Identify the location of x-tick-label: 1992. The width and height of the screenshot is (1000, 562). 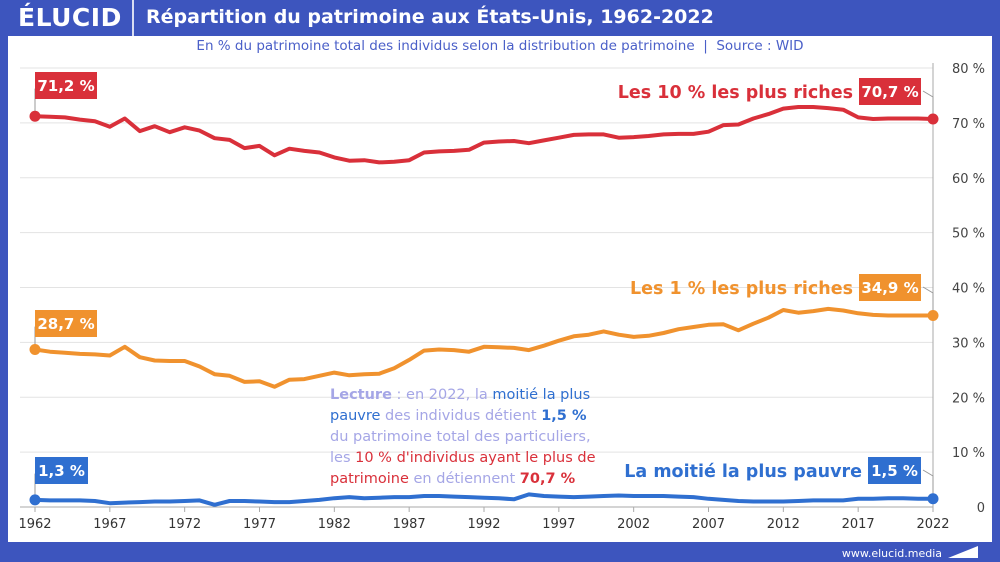
(483, 524).